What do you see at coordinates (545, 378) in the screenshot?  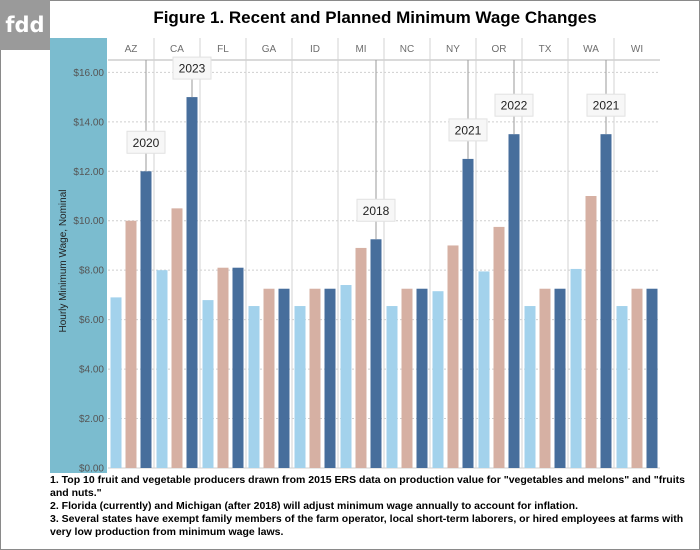 I see `bar-tx-s2` at bounding box center [545, 378].